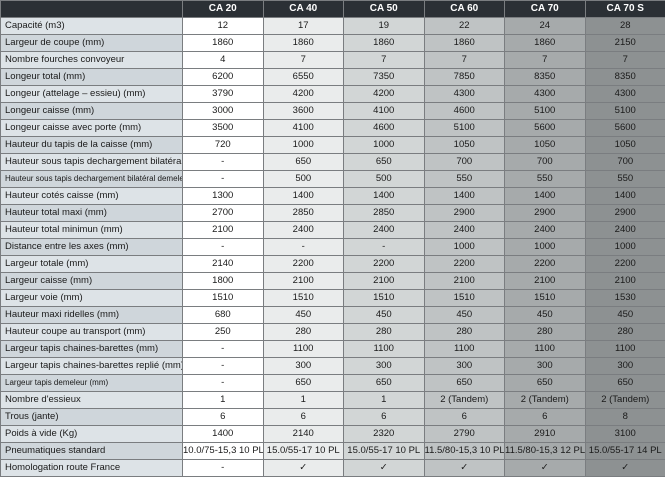 This screenshot has height=486, width=665. Describe the element at coordinates (303, 60) in the screenshot. I see `table-cell: 7` at that location.